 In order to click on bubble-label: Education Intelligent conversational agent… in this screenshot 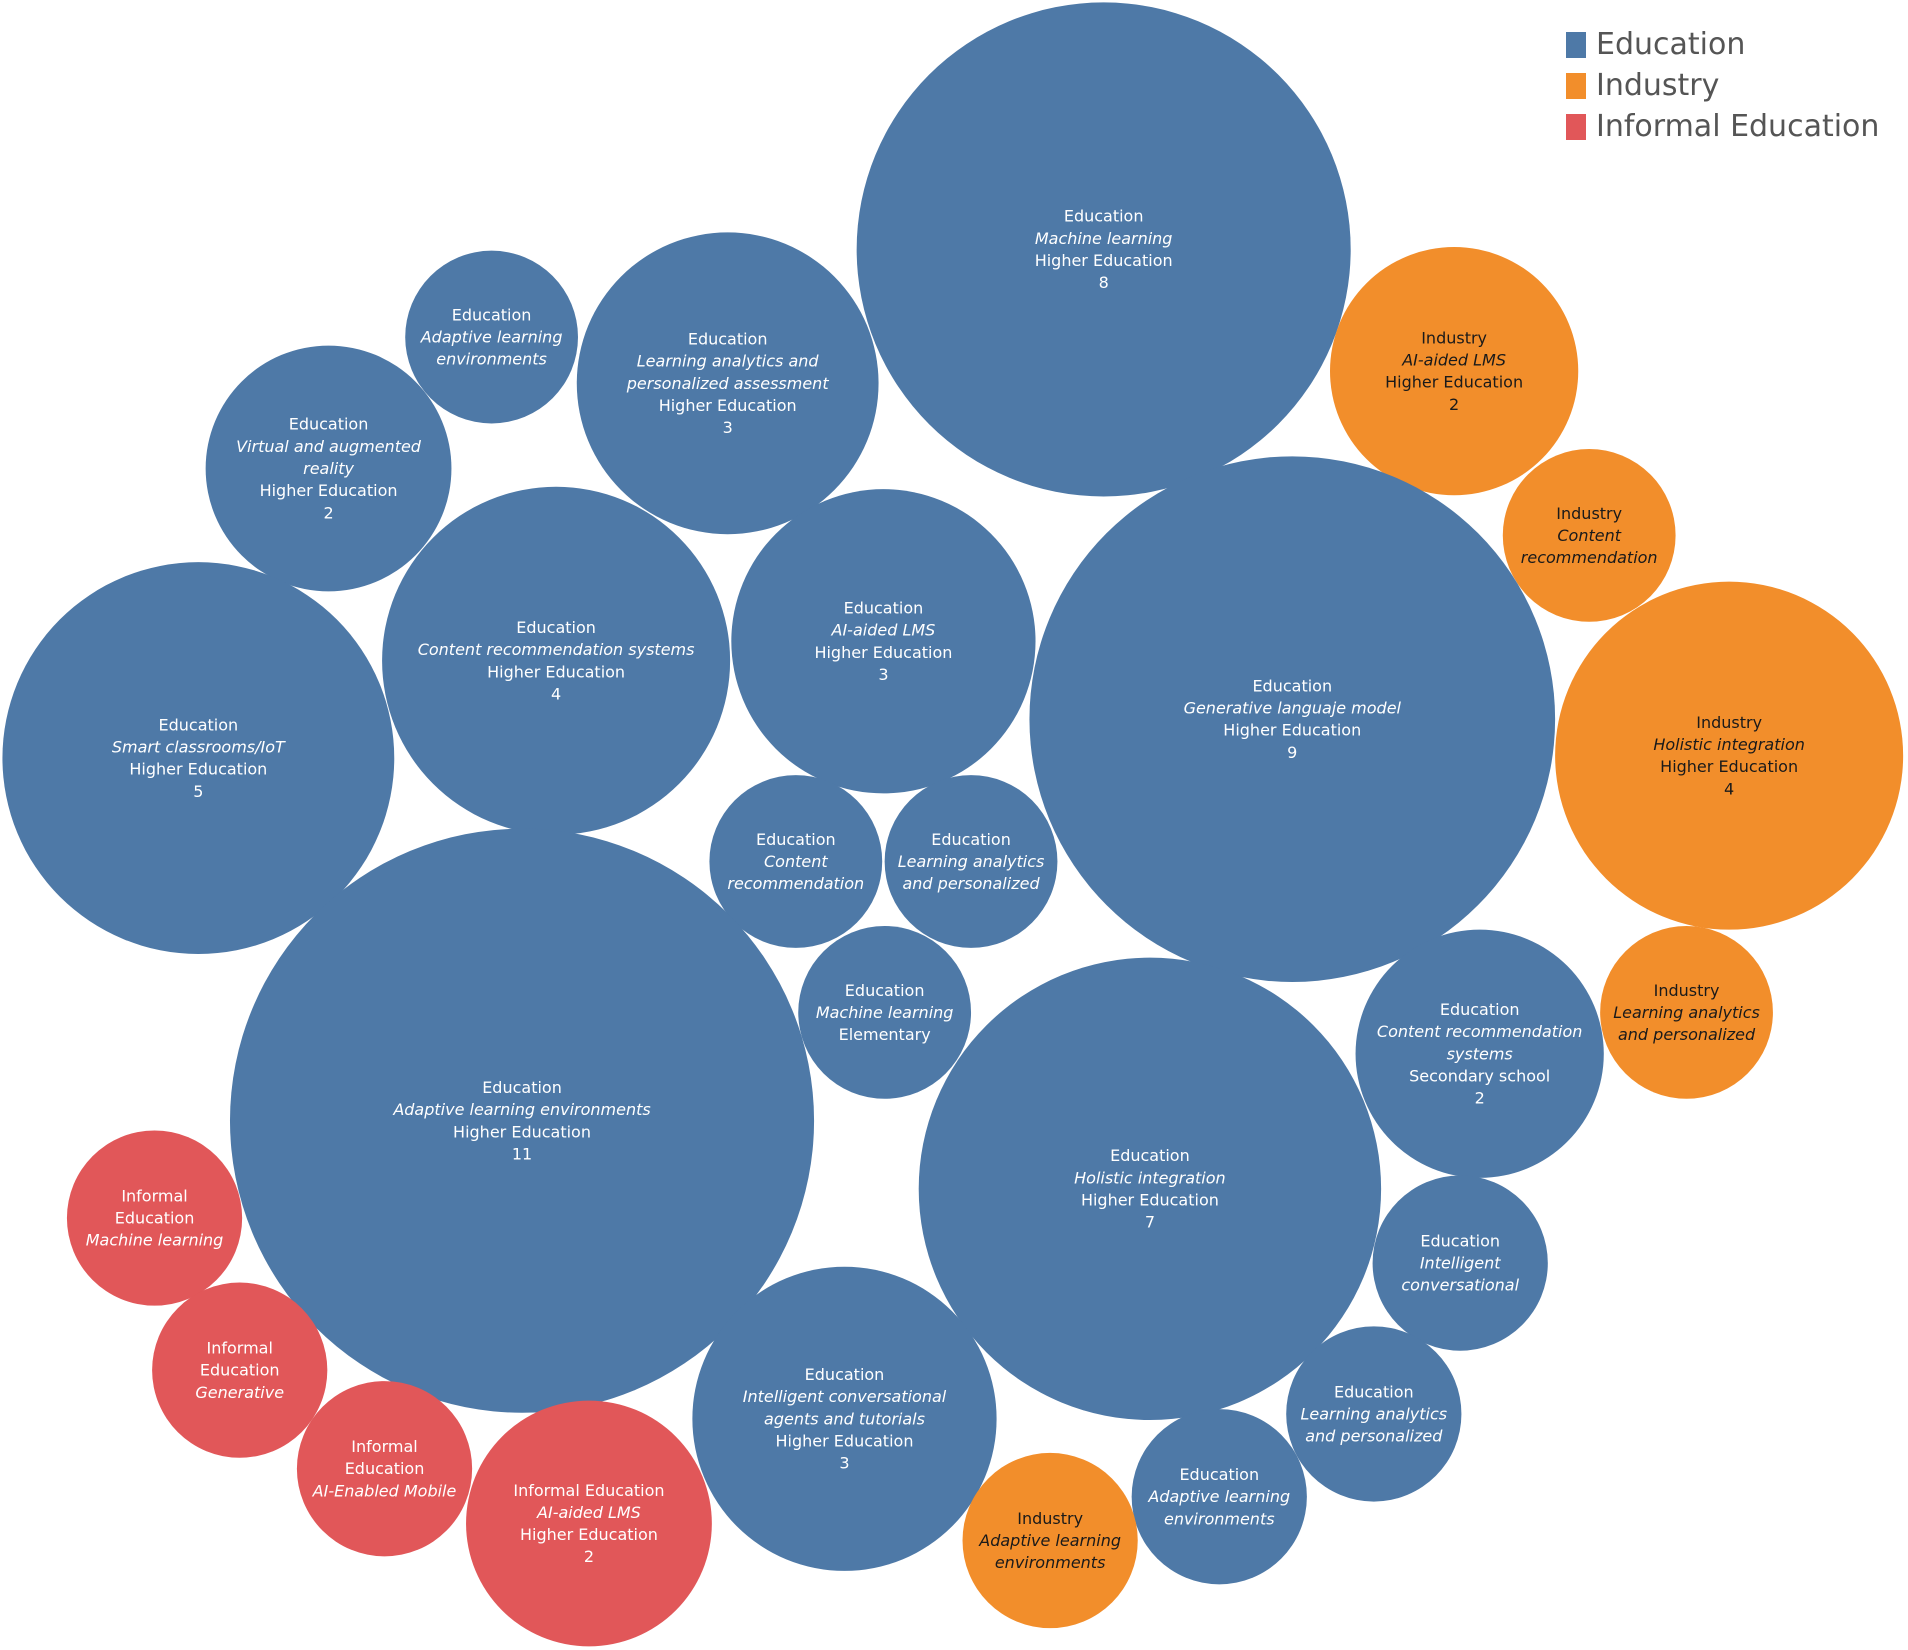, I will do `click(845, 1419)`.